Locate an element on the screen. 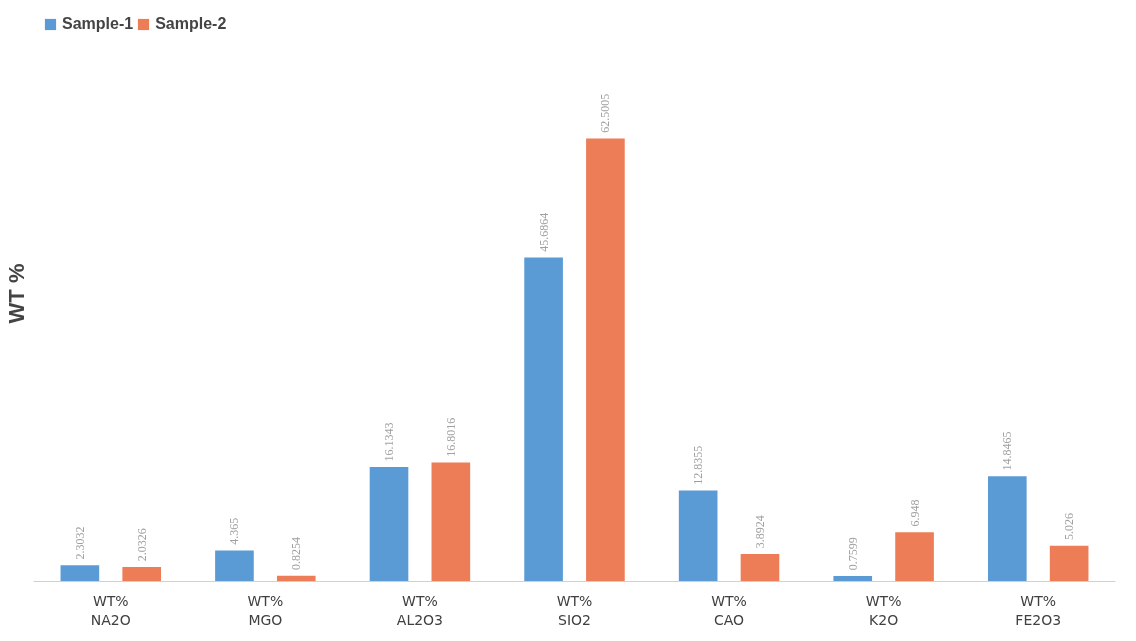  data-label: 16.1343 is located at coordinates (389, 442).